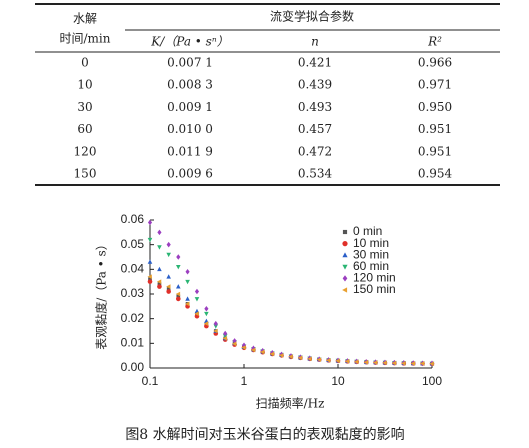 The height and width of the screenshot is (448, 529). What do you see at coordinates (190, 151) in the screenshot?
I see `table-cell: 0.011 9` at bounding box center [190, 151].